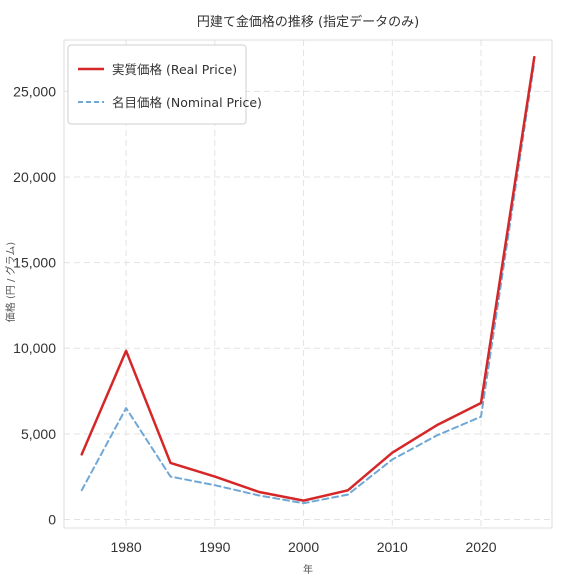 Image resolution: width=587 pixels, height=587 pixels. What do you see at coordinates (34, 263) in the screenshot?
I see `y-tick-label: 15,000` at bounding box center [34, 263].